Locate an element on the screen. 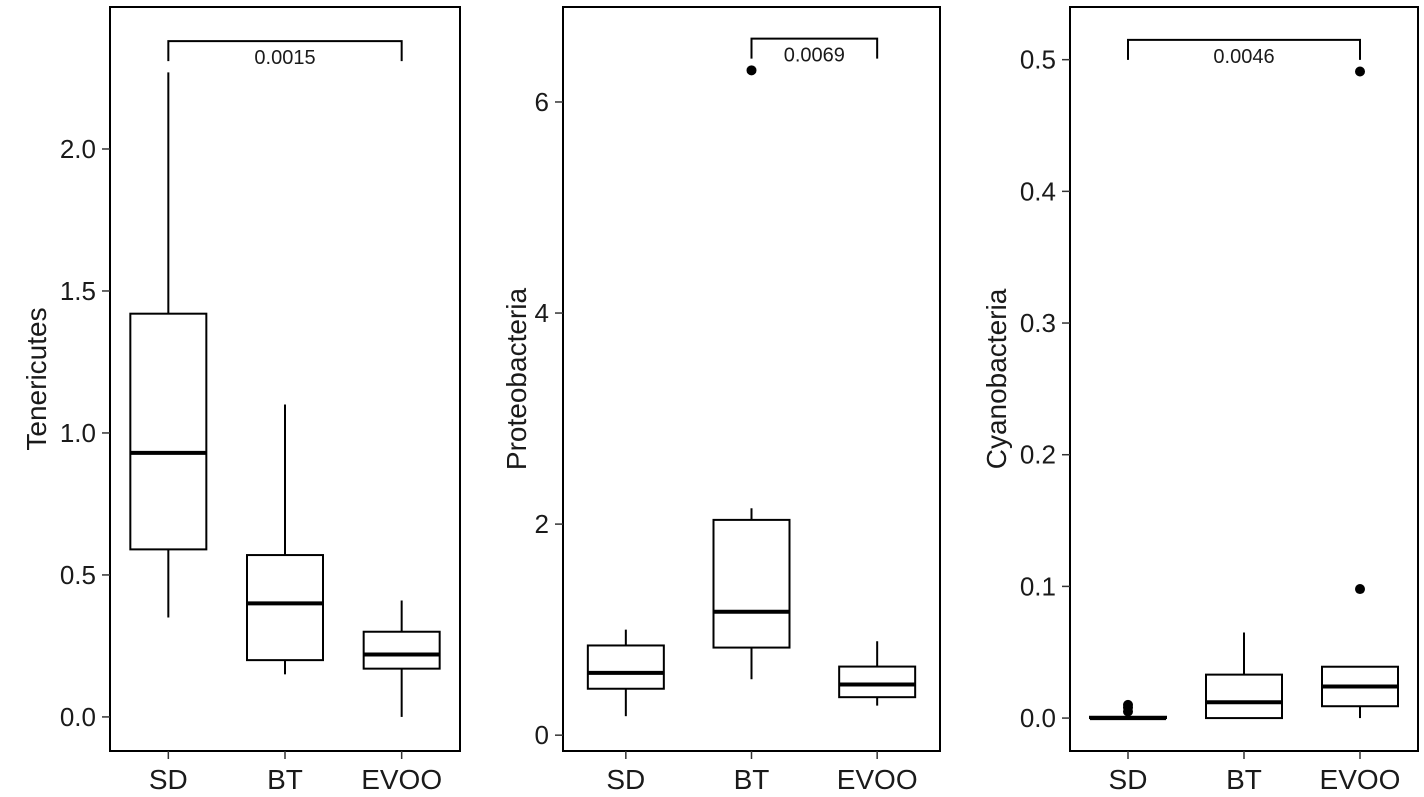 This screenshot has width=1424, height=797. y-tick-label: 2 is located at coordinates (542, 524).